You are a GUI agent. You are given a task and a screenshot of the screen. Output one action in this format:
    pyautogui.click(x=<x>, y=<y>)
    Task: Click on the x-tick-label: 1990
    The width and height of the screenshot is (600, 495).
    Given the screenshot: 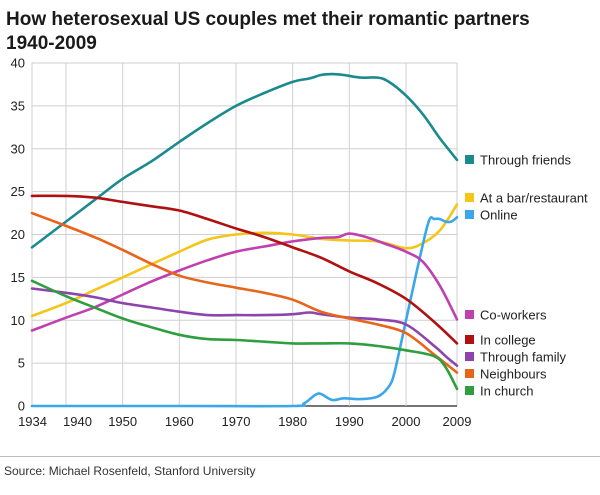 What is the action you would take?
    pyautogui.click(x=349, y=421)
    